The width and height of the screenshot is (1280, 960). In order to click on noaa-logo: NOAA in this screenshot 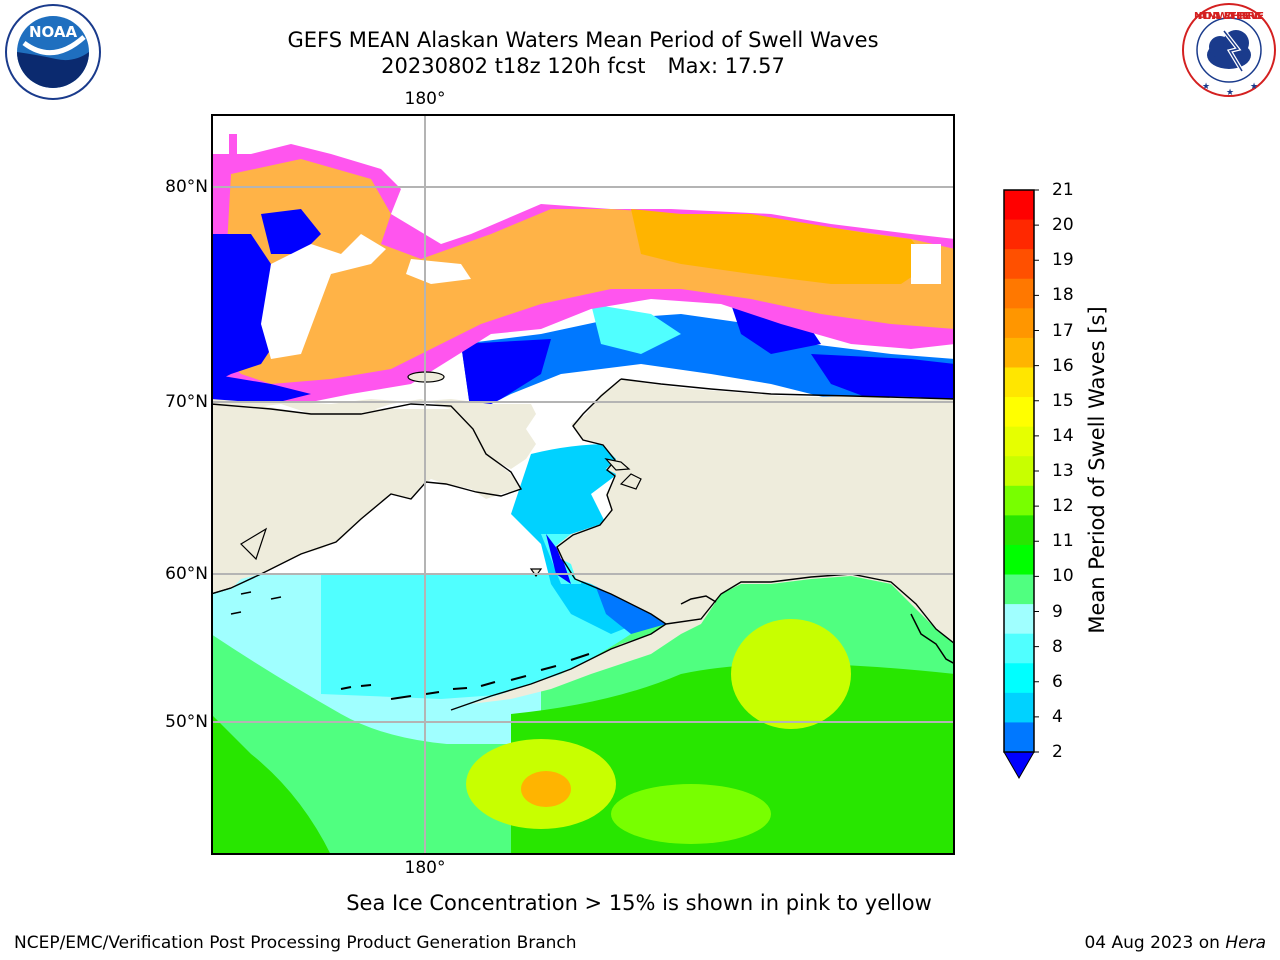, I will do `click(53, 52)`.